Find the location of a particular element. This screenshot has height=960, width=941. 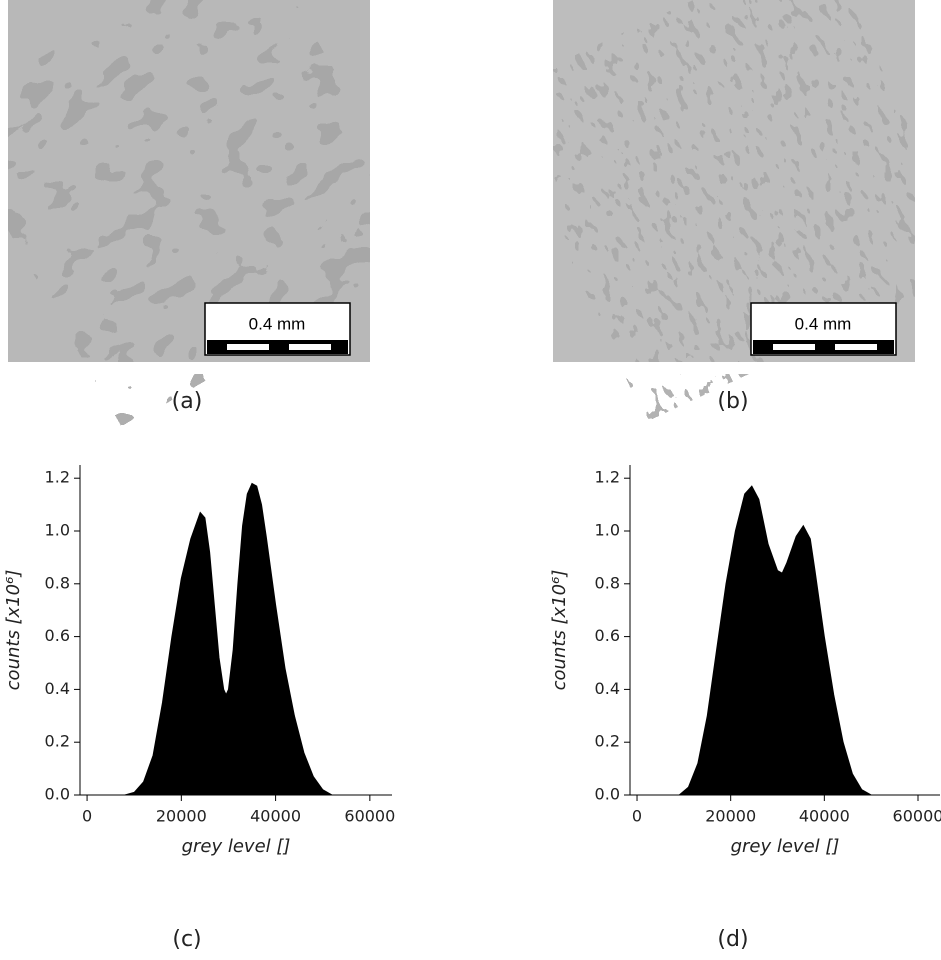

caption: (a) is located at coordinates (187, 401).